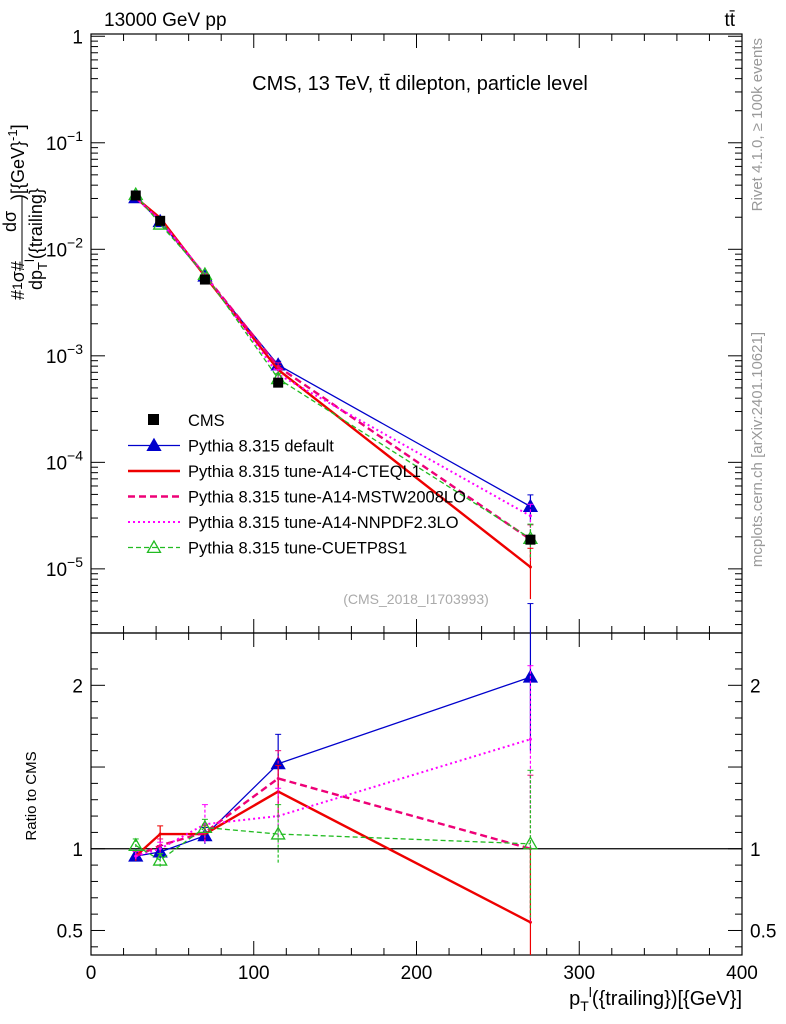 Image resolution: width=786 pixels, height=1024 pixels. What do you see at coordinates (579, 973) in the screenshot?
I see `x-tick-label: 300` at bounding box center [579, 973].